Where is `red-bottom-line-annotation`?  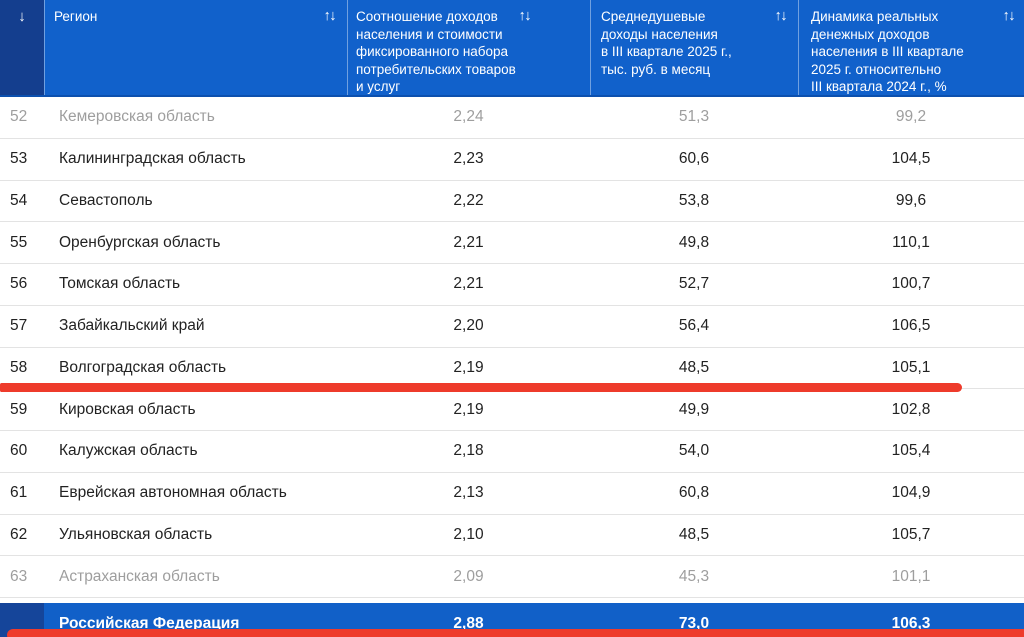
red-bottom-line-annotation is located at coordinates (515, 633).